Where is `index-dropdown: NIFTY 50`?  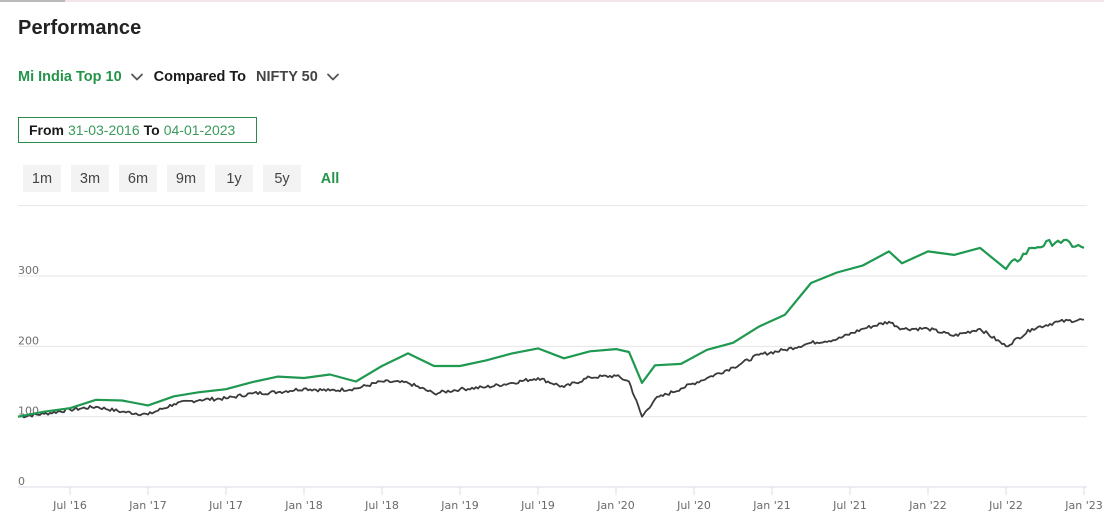 index-dropdown: NIFTY 50 is located at coordinates (298, 77).